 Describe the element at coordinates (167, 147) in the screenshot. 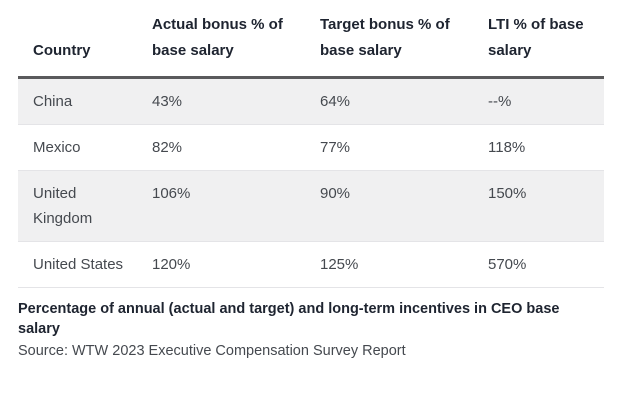

I see `cell-actual-bonus: 82%` at that location.